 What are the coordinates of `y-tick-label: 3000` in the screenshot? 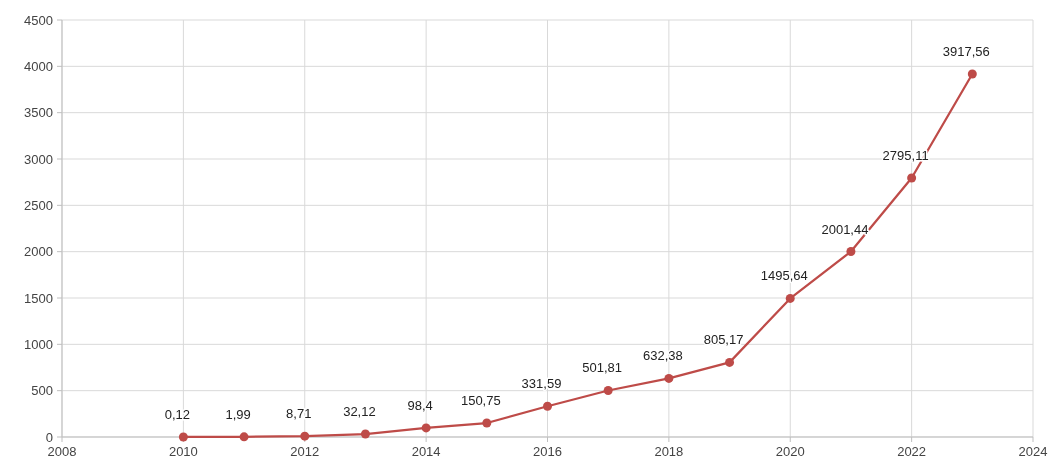 It's located at (38, 159).